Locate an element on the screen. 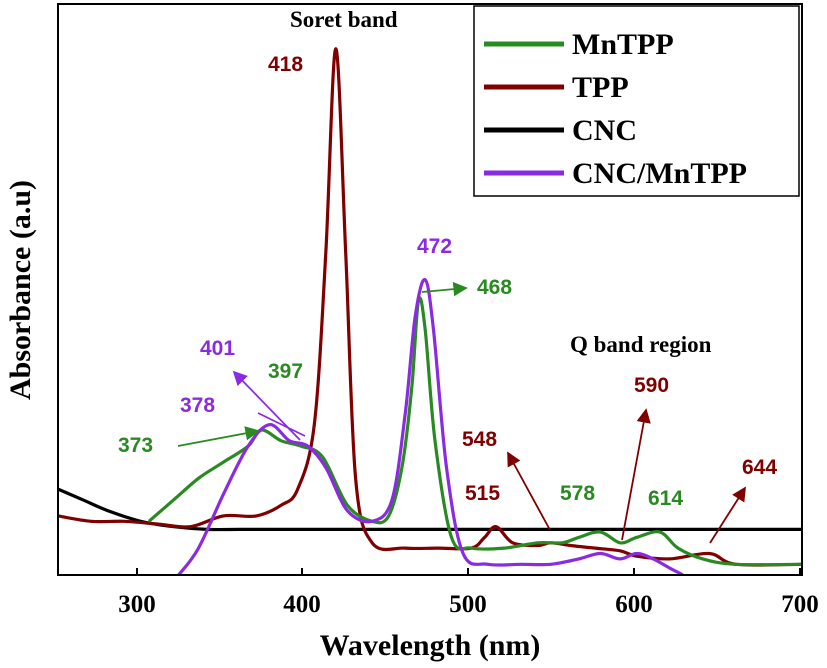 This screenshot has height=668, width=827. annotation-515: 515 is located at coordinates (482, 493).